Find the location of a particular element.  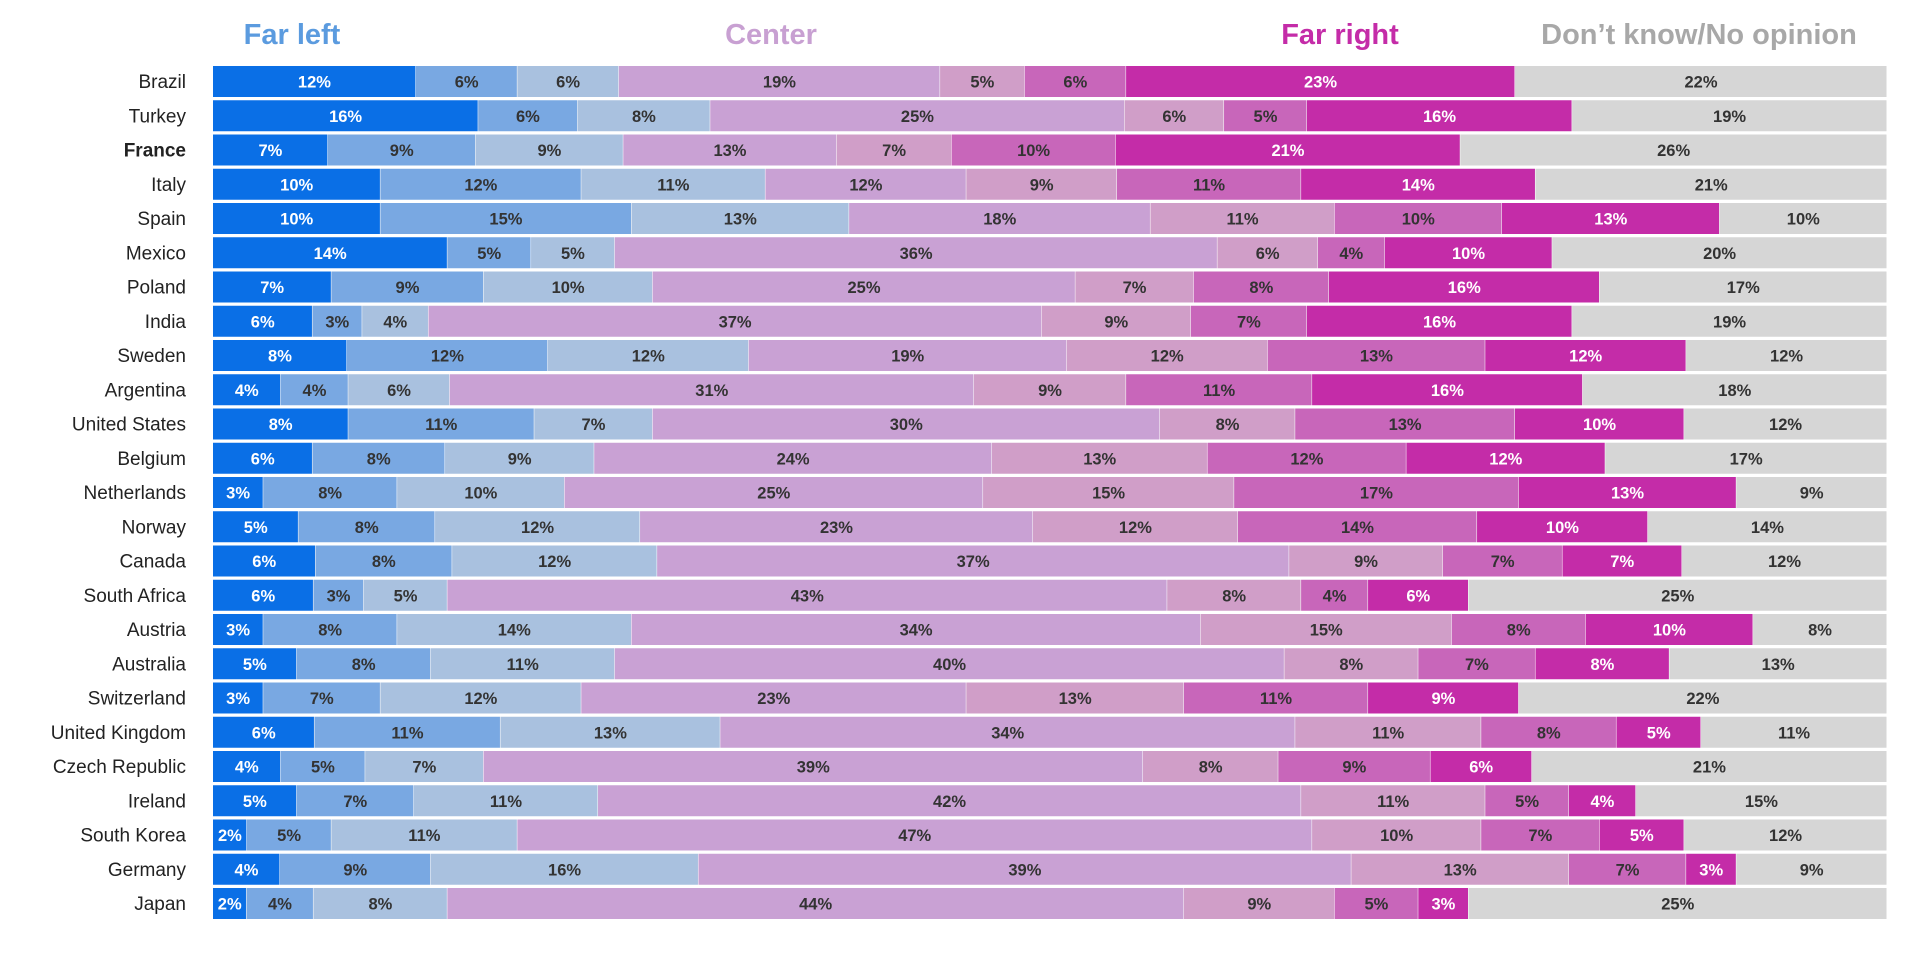

category-label: Belgium is located at coordinates (151, 459).